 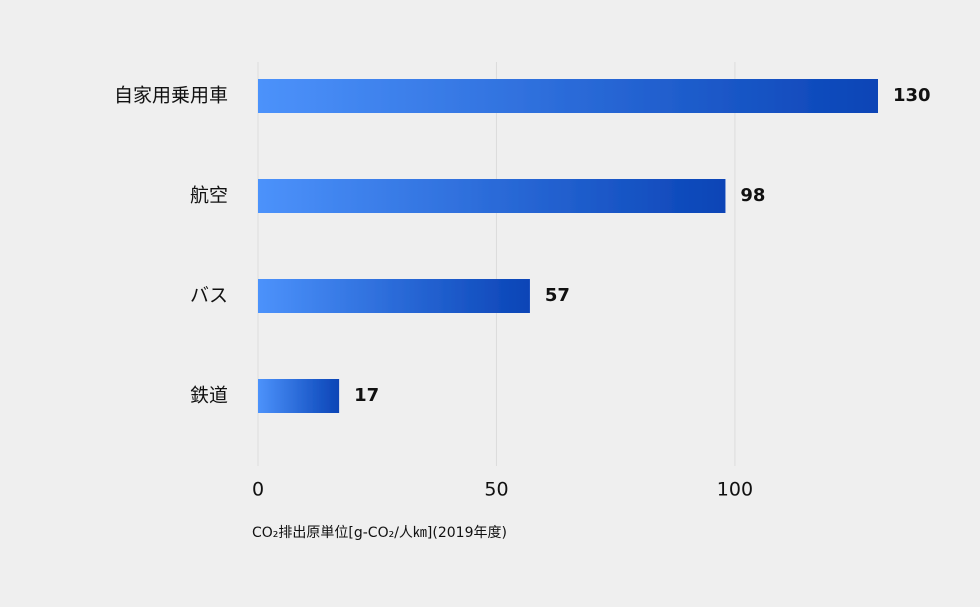 I want to click on x-tick-label: 0, so click(x=258, y=490).